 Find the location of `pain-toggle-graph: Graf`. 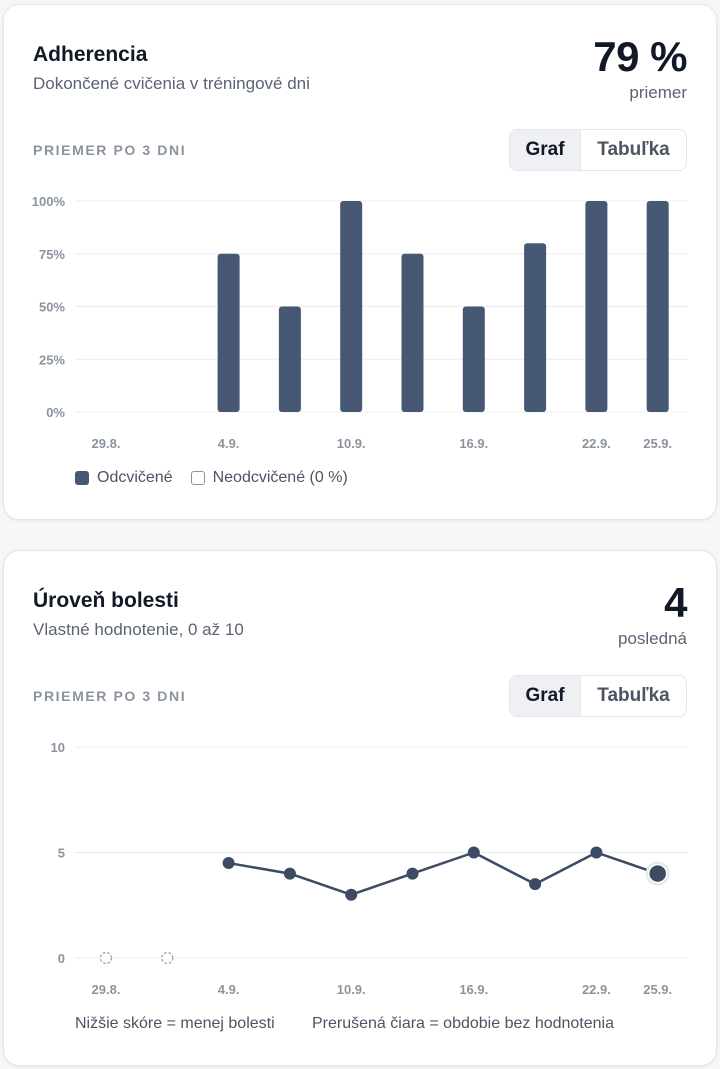

pain-toggle-graph: Graf is located at coordinates (545, 696).